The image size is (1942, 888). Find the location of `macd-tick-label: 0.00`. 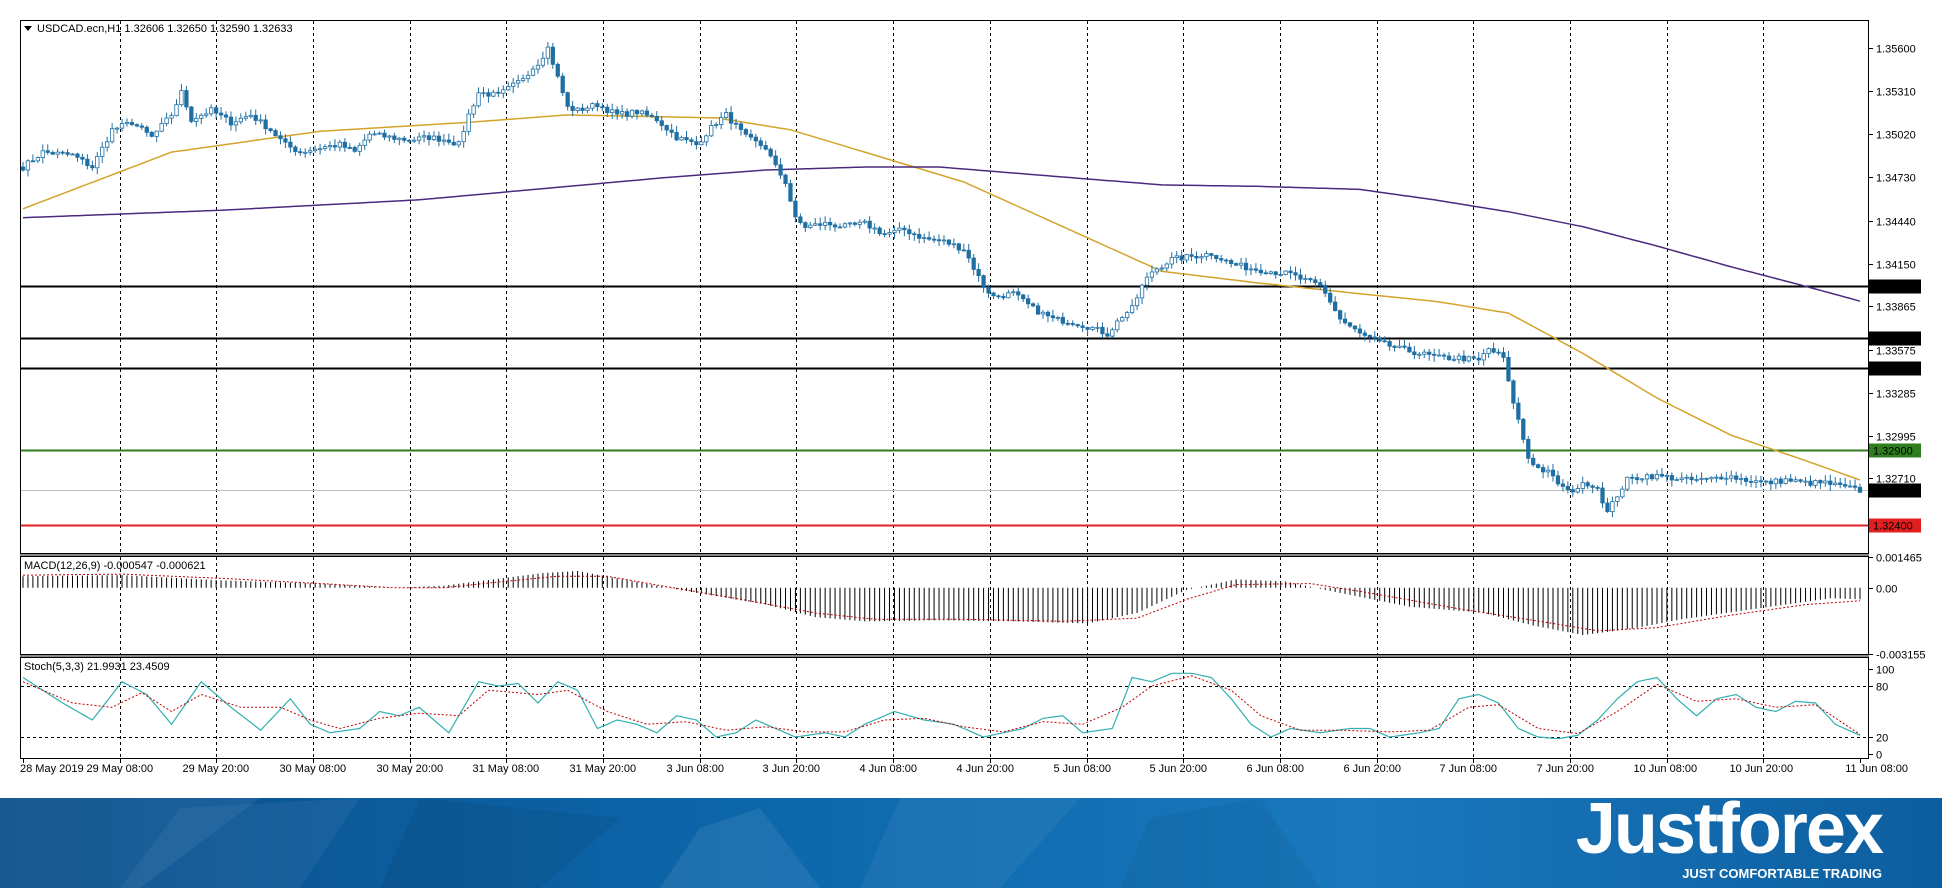

macd-tick-label: 0.00 is located at coordinates (1886, 590).